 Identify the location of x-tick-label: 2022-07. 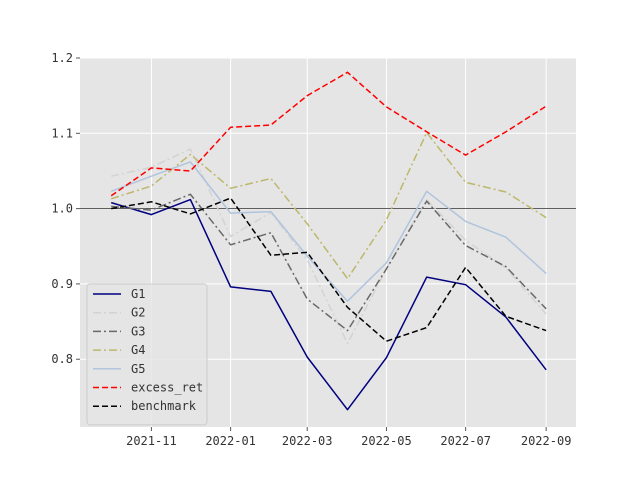
(465, 441).